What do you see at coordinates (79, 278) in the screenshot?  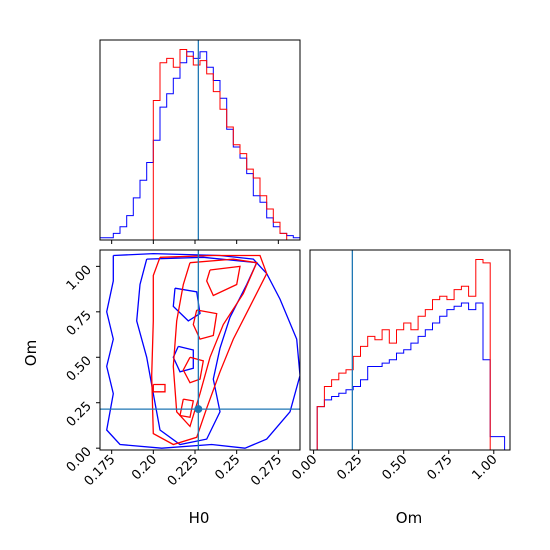 I see `y-tick-label-Om: 1.00` at bounding box center [79, 278].